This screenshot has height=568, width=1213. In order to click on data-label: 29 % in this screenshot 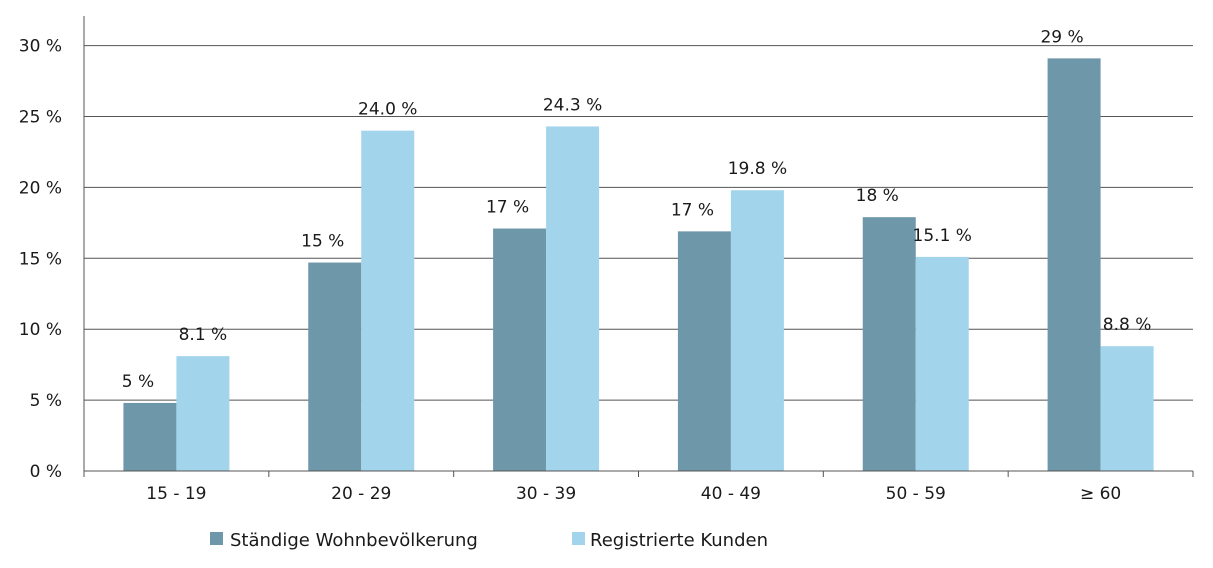, I will do `click(1061, 37)`.